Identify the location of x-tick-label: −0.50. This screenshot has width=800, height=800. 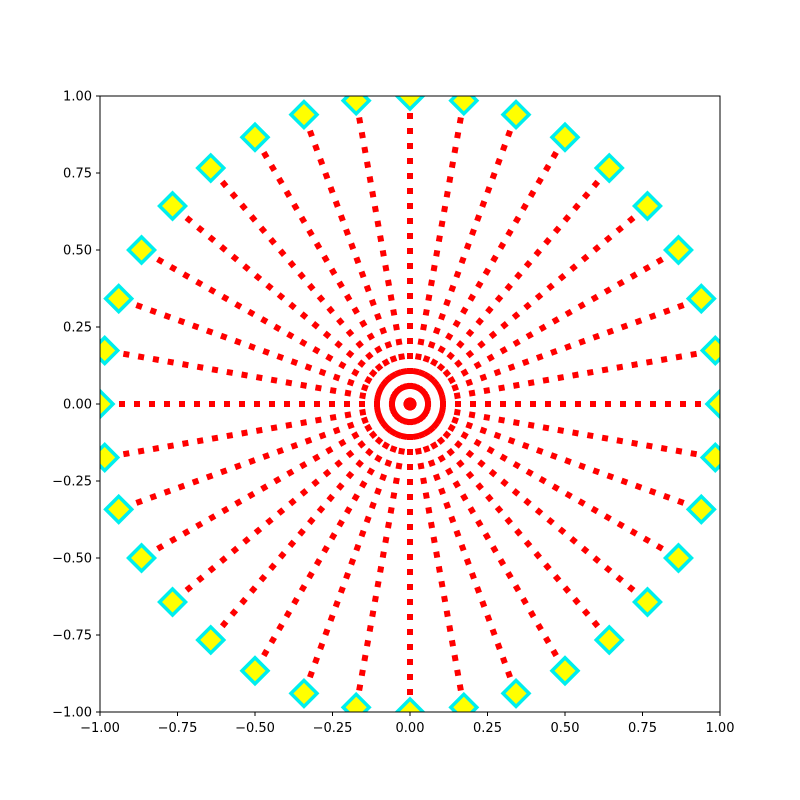
(255, 728).